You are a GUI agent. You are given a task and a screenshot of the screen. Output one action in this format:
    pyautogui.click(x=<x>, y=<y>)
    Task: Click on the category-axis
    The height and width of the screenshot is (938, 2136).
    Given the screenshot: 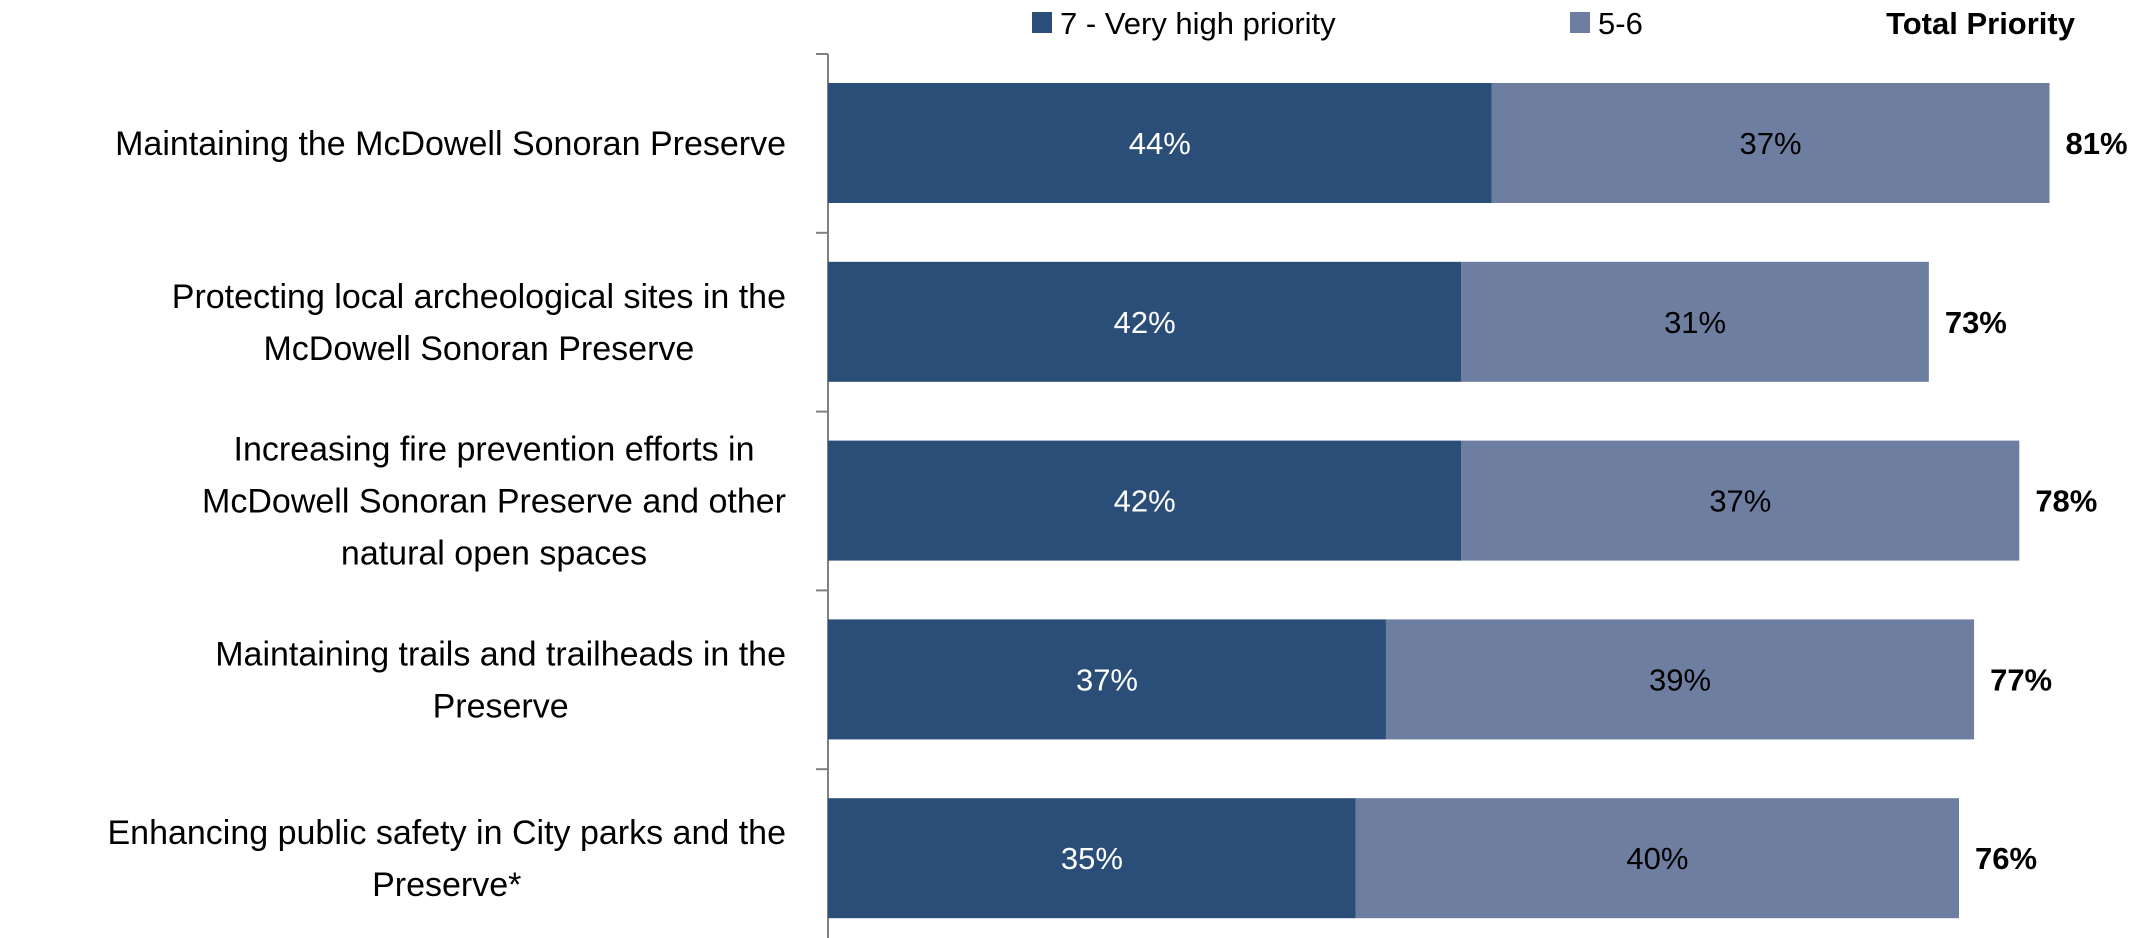 What is the action you would take?
    pyautogui.click(x=822, y=495)
    